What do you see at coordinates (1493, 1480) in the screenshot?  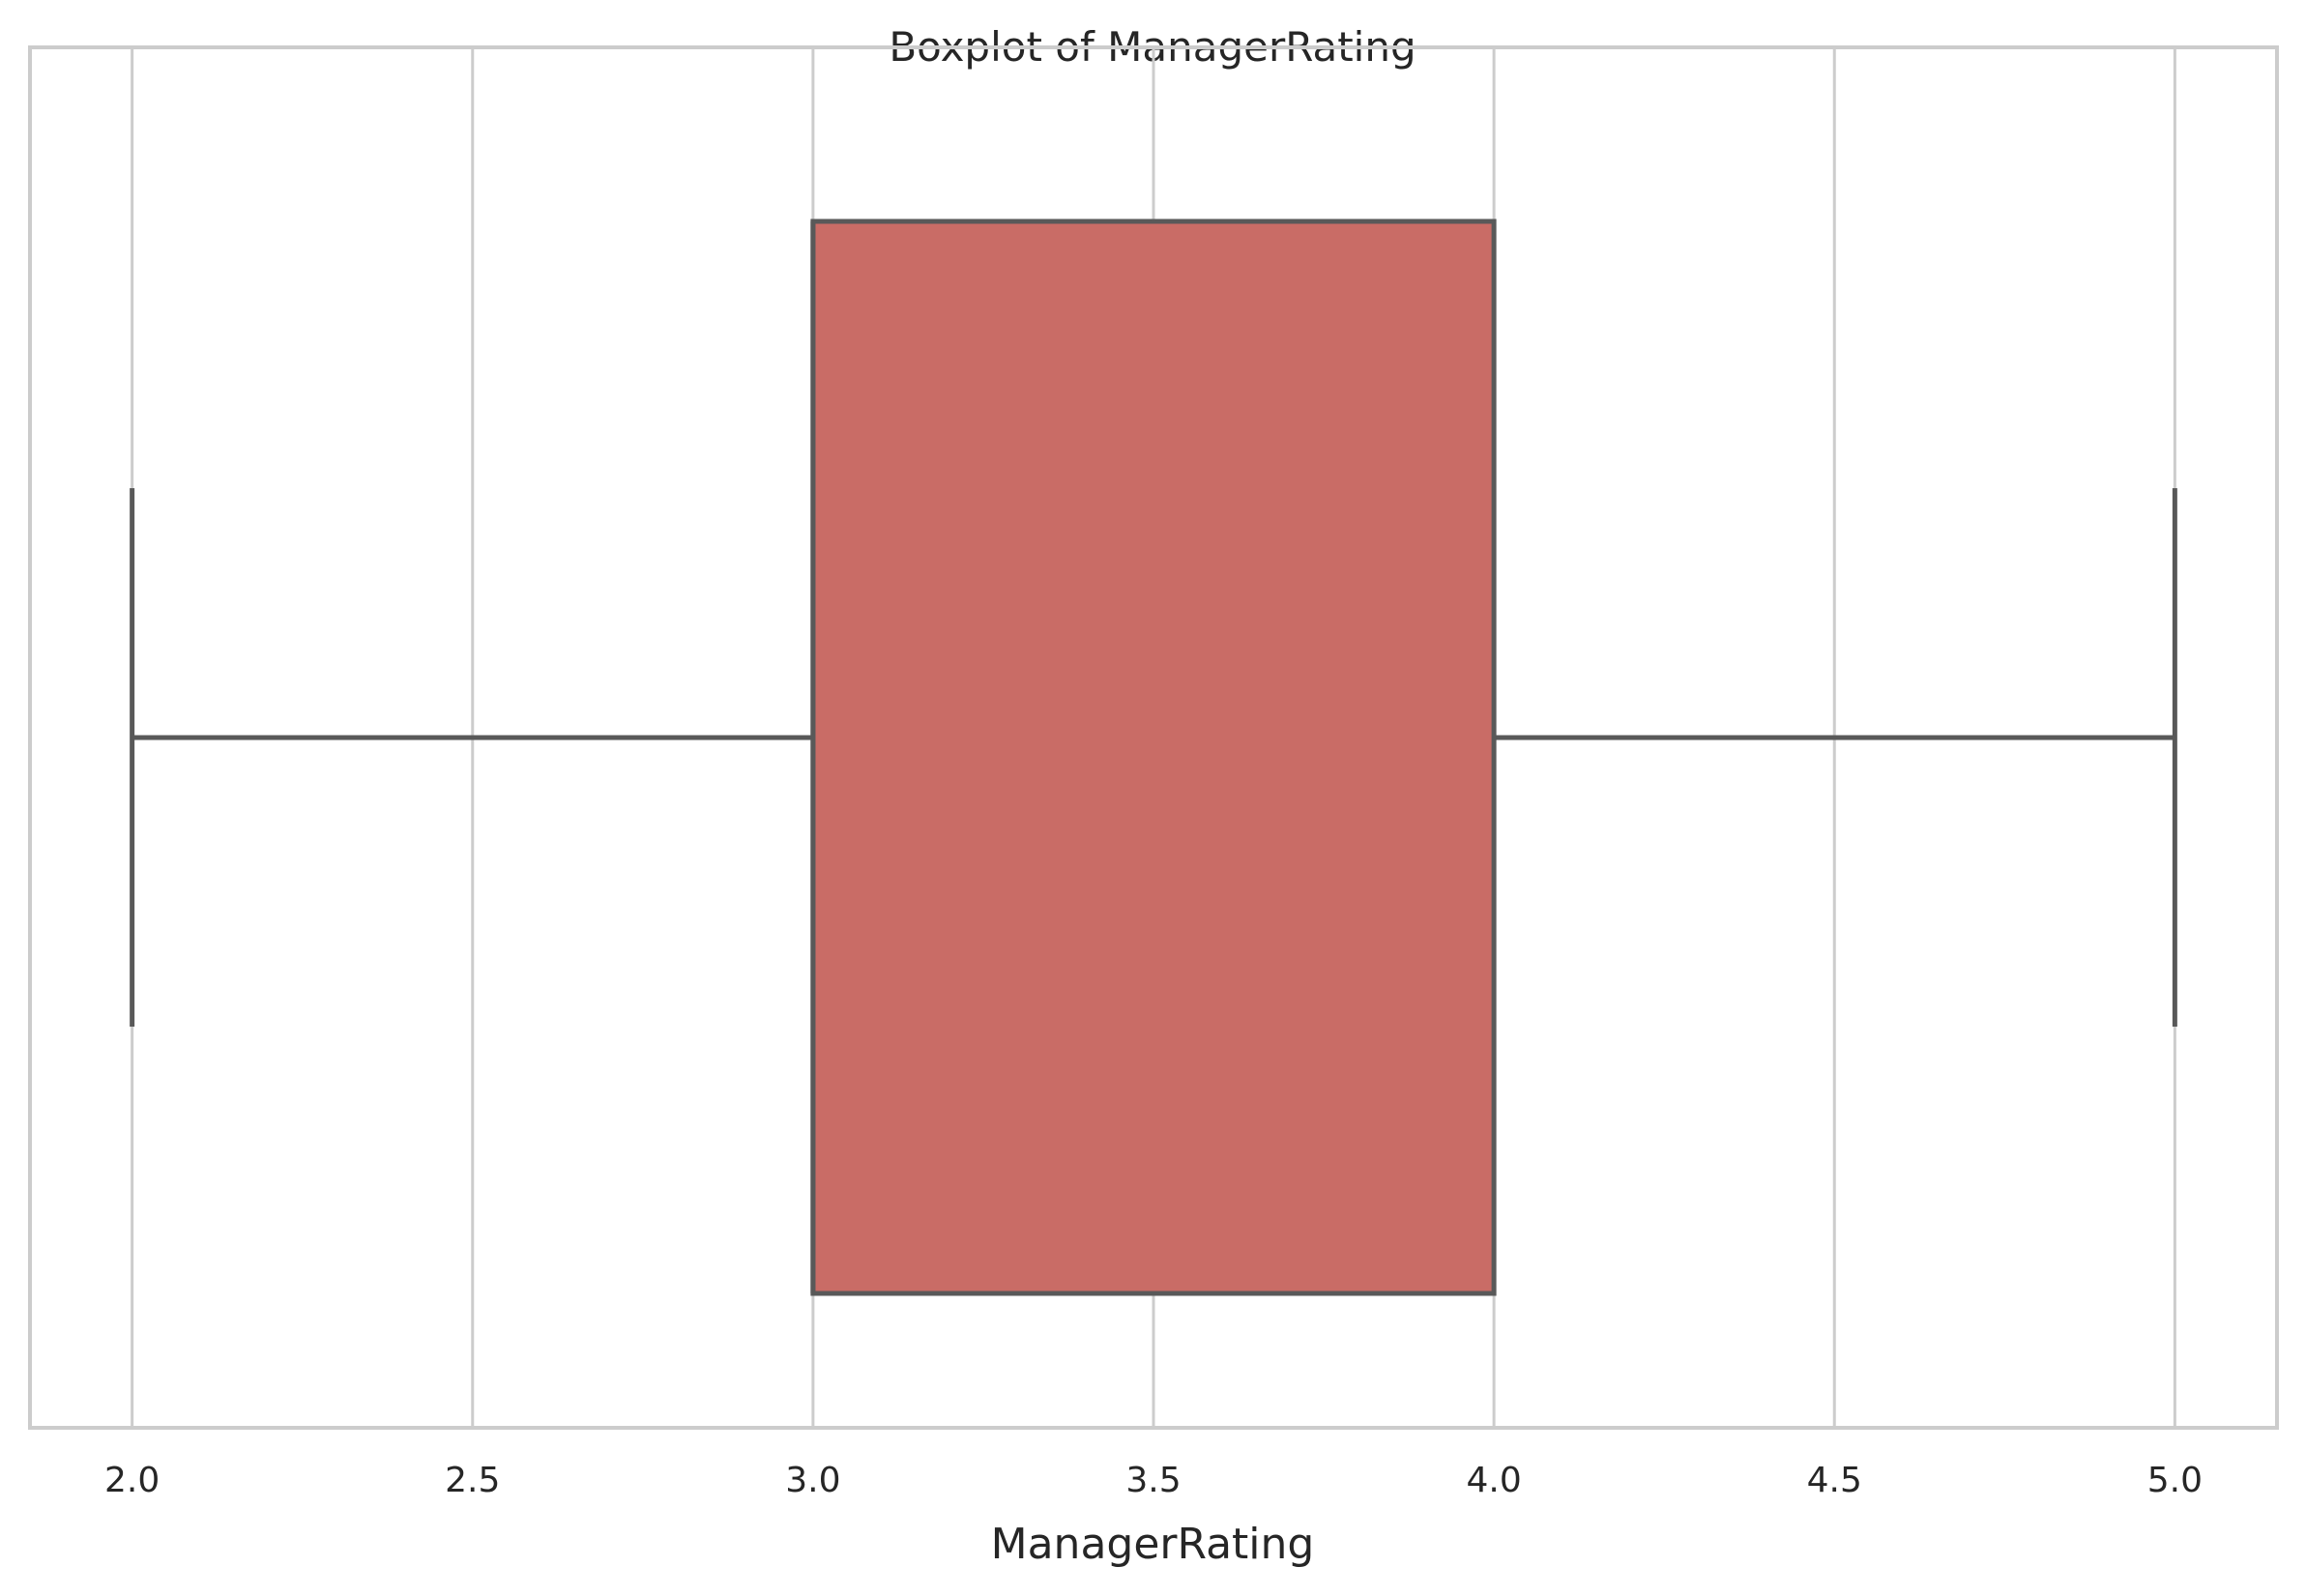 I see `x-tick-label: 4.0` at bounding box center [1493, 1480].